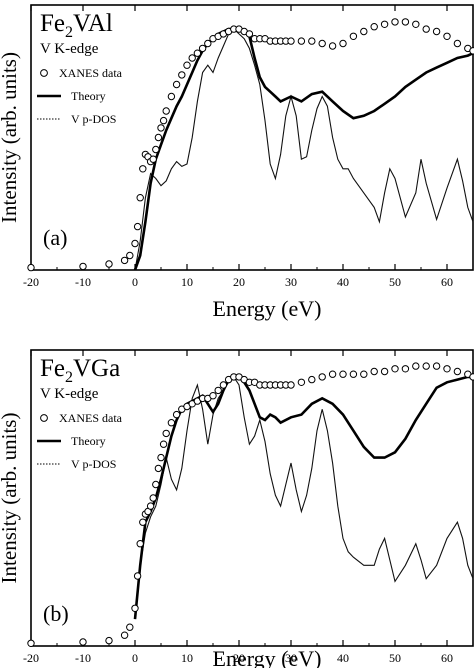  What do you see at coordinates (343, 658) in the screenshot?
I see `x-tick-label: 40` at bounding box center [343, 658].